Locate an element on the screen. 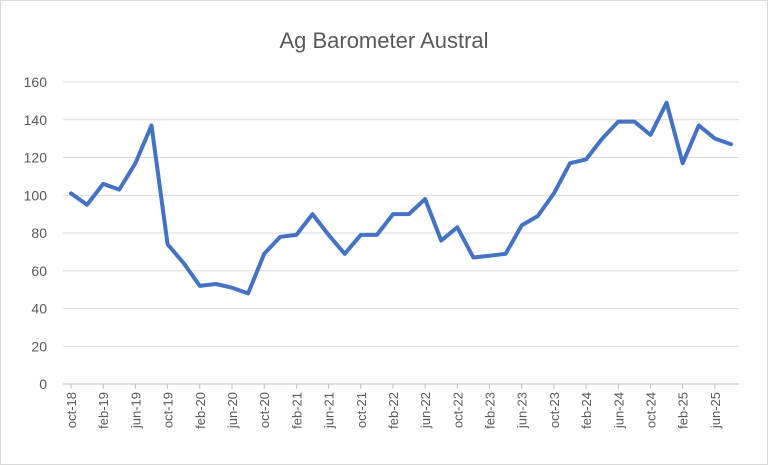  x-tick-label: oct-18 is located at coordinates (71, 410).